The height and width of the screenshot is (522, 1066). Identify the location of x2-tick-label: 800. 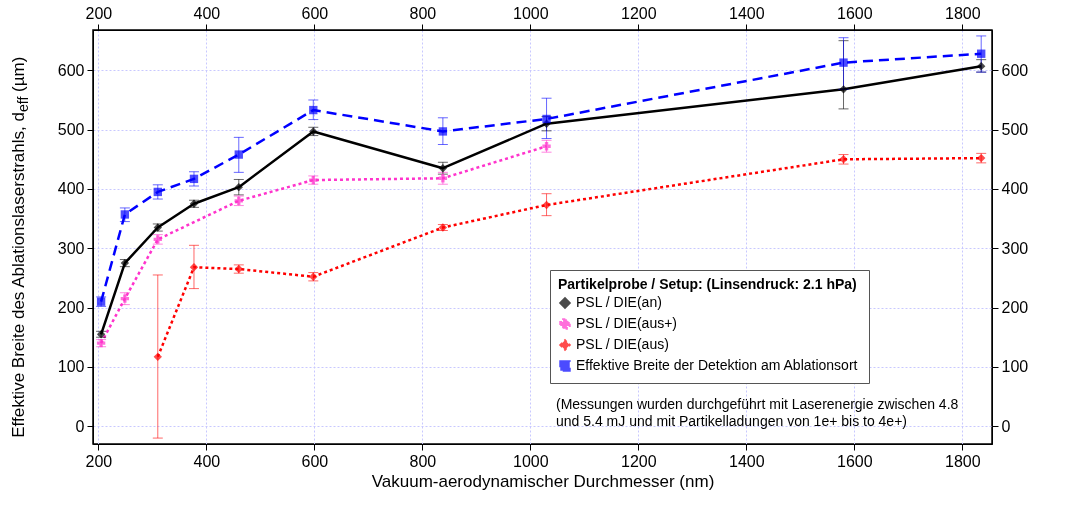
(423, 13).